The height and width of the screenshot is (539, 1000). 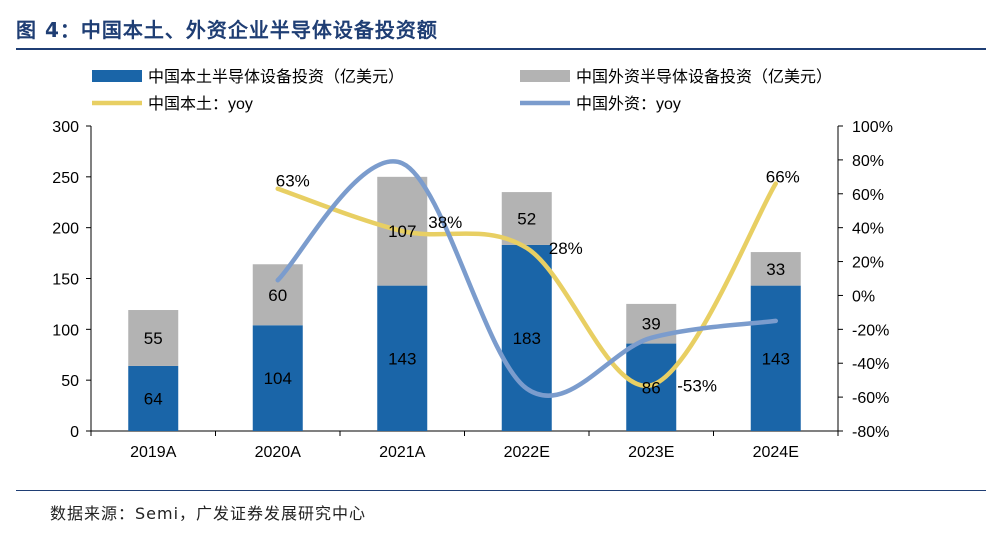 What do you see at coordinates (872, 127) in the screenshot?
I see `right-tick-label: 100%` at bounding box center [872, 127].